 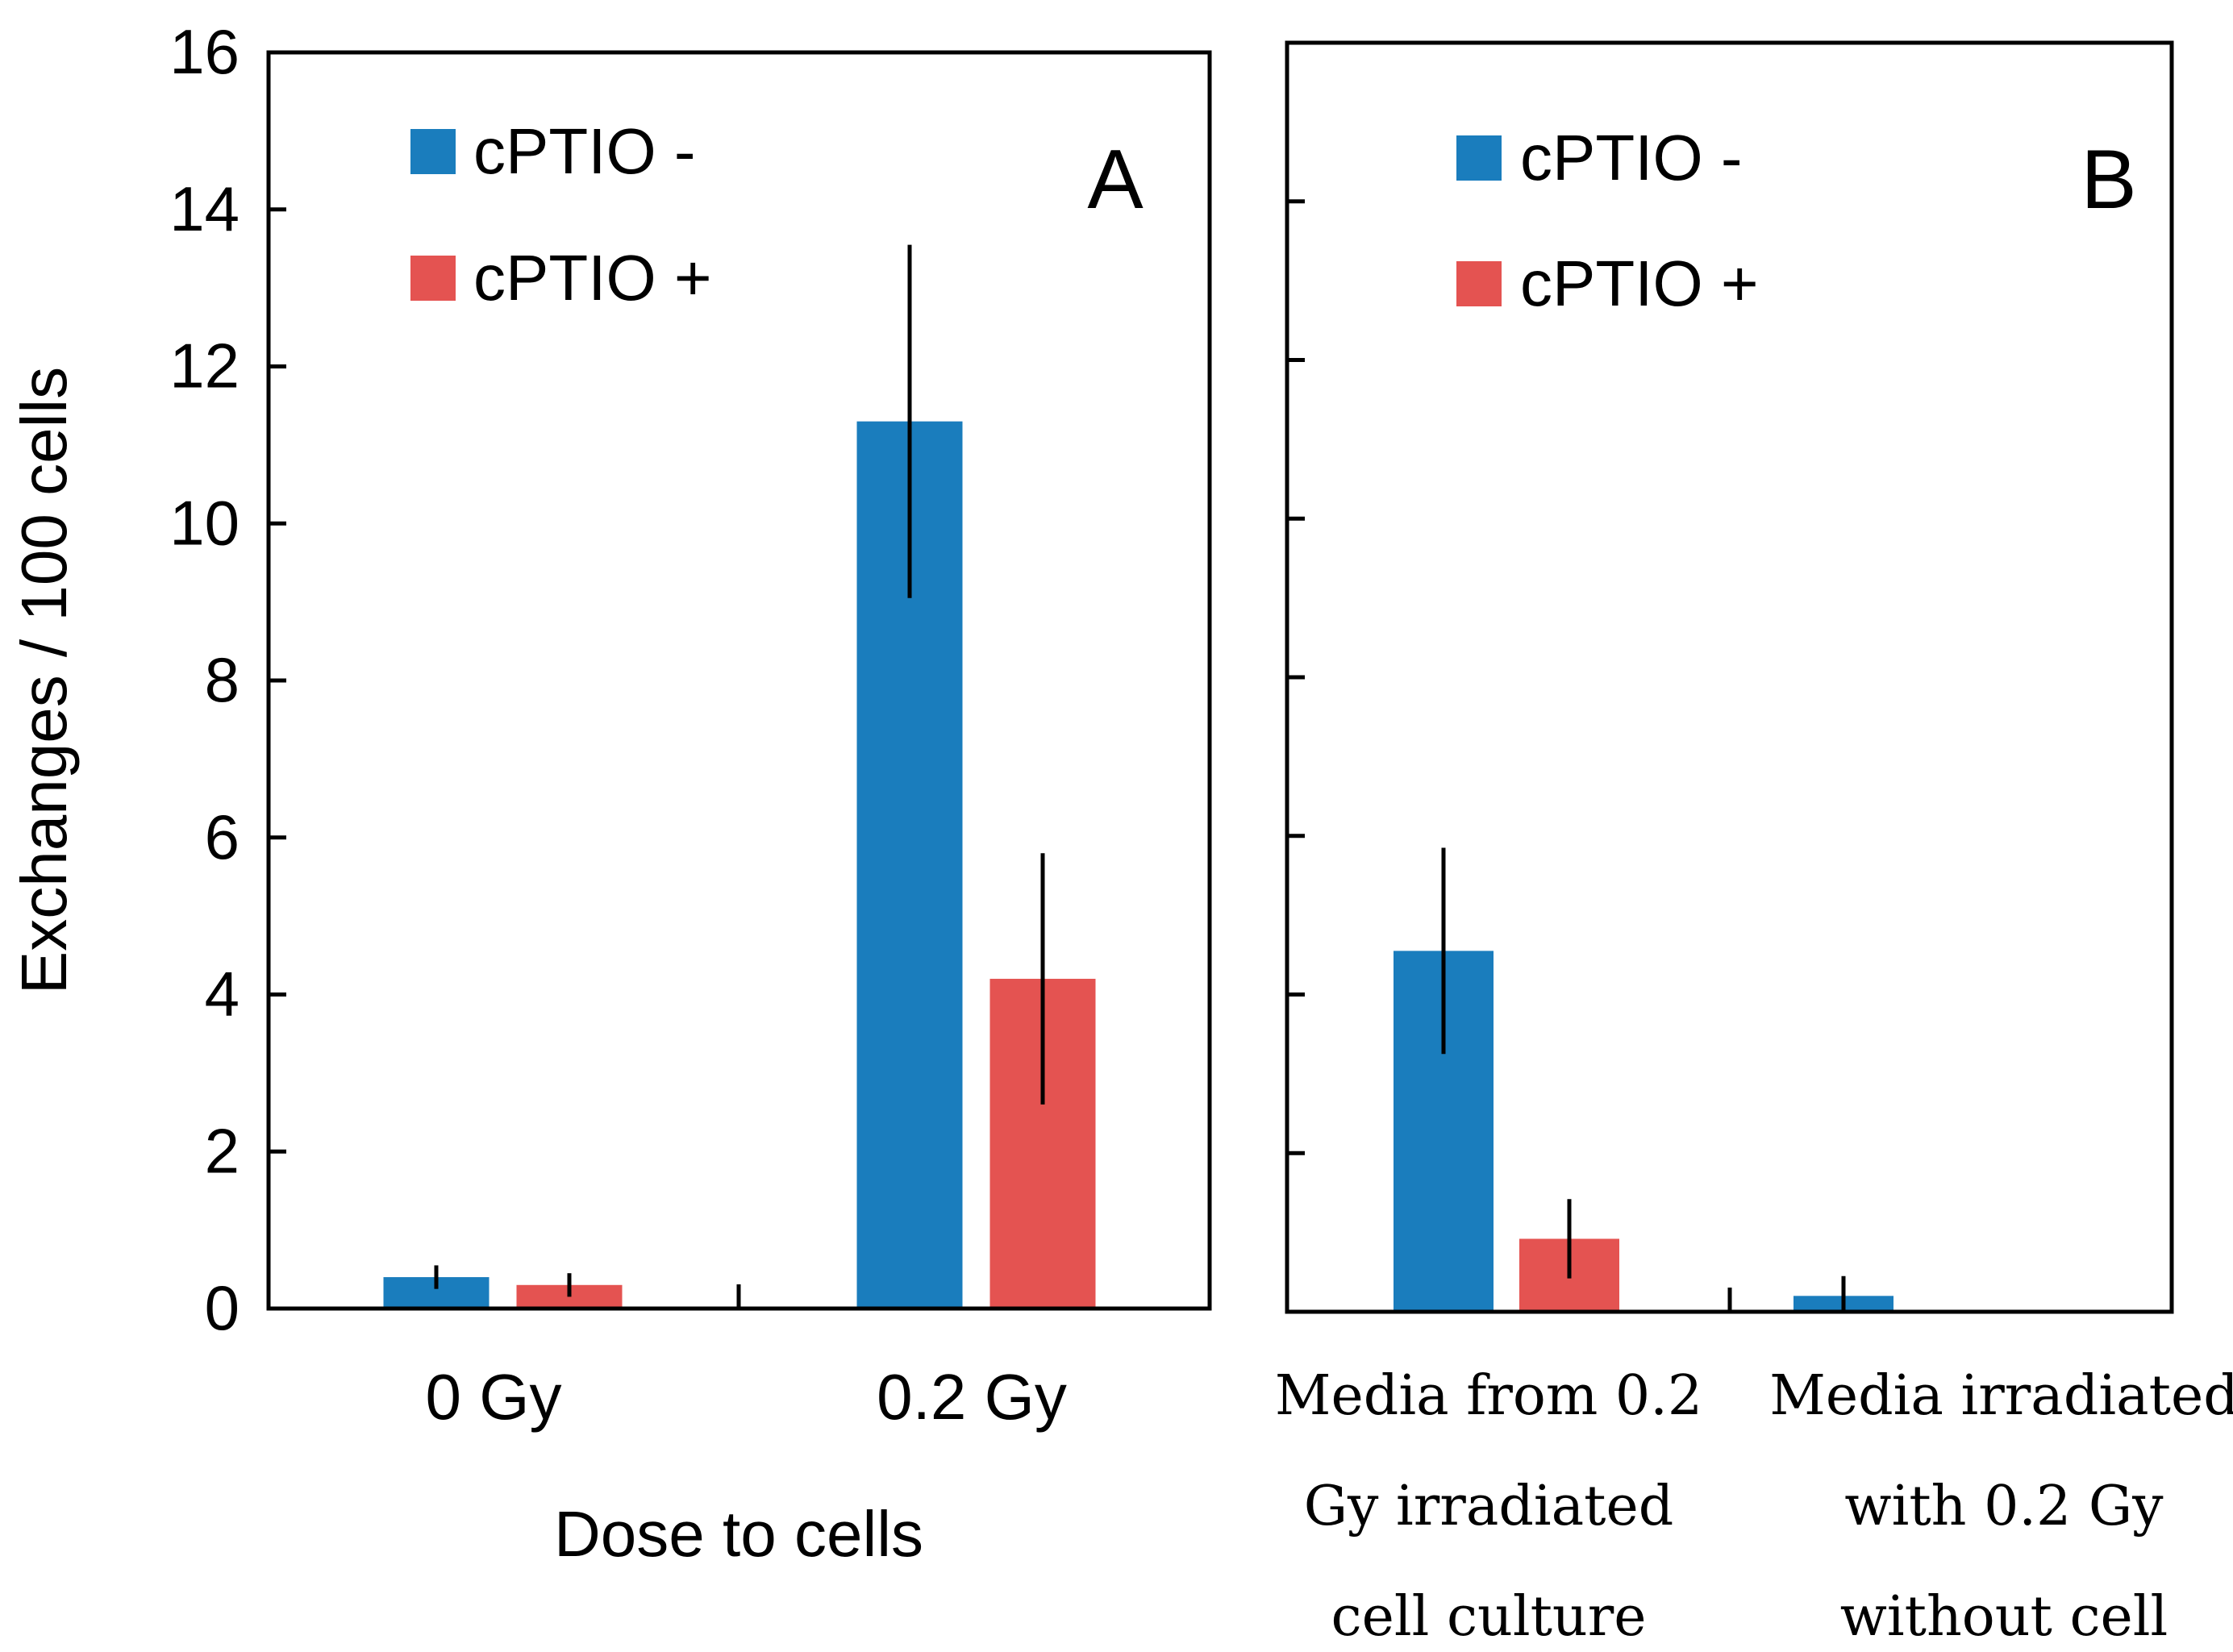 I want to click on panel-a-legend-label: cPTIO +, so click(x=593, y=278).